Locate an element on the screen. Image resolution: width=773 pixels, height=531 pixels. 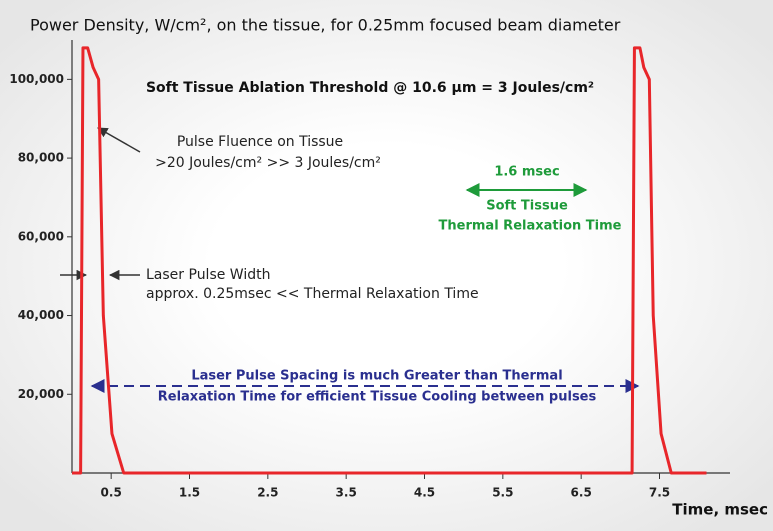
annotation: Soft Tissue is located at coordinates (527, 206).